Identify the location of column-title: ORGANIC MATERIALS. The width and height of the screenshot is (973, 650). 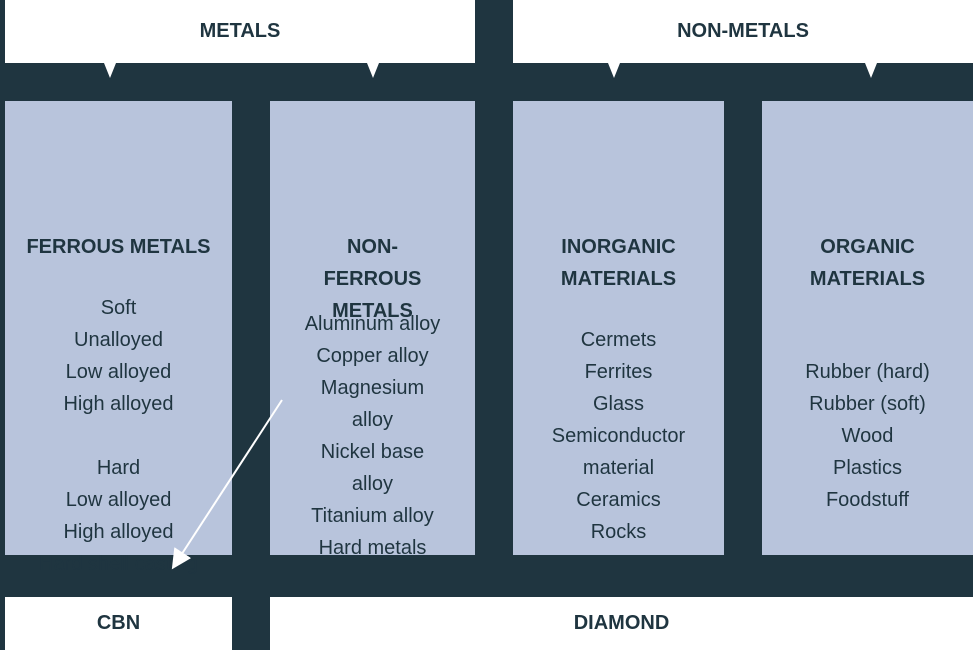
(867, 263).